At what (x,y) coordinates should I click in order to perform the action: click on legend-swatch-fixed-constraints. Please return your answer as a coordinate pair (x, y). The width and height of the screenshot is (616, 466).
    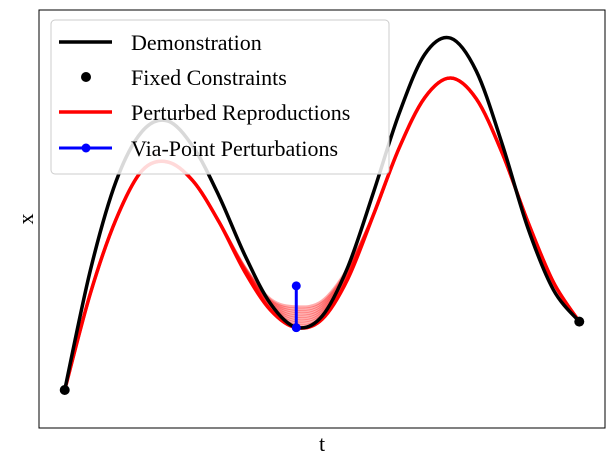
    Looking at the image, I should click on (86, 77).